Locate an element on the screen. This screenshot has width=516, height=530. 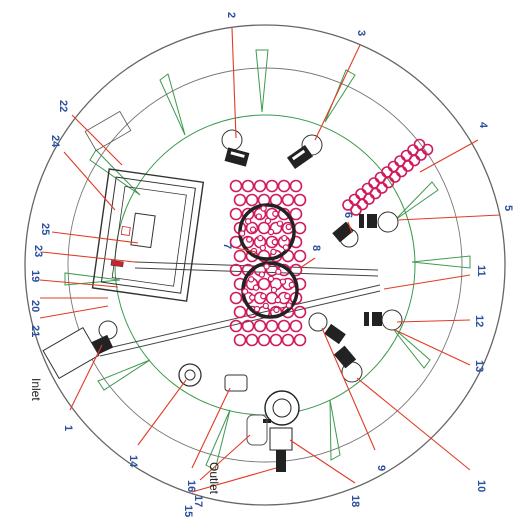
callout-20: 20 is located at coordinates (35, 306).